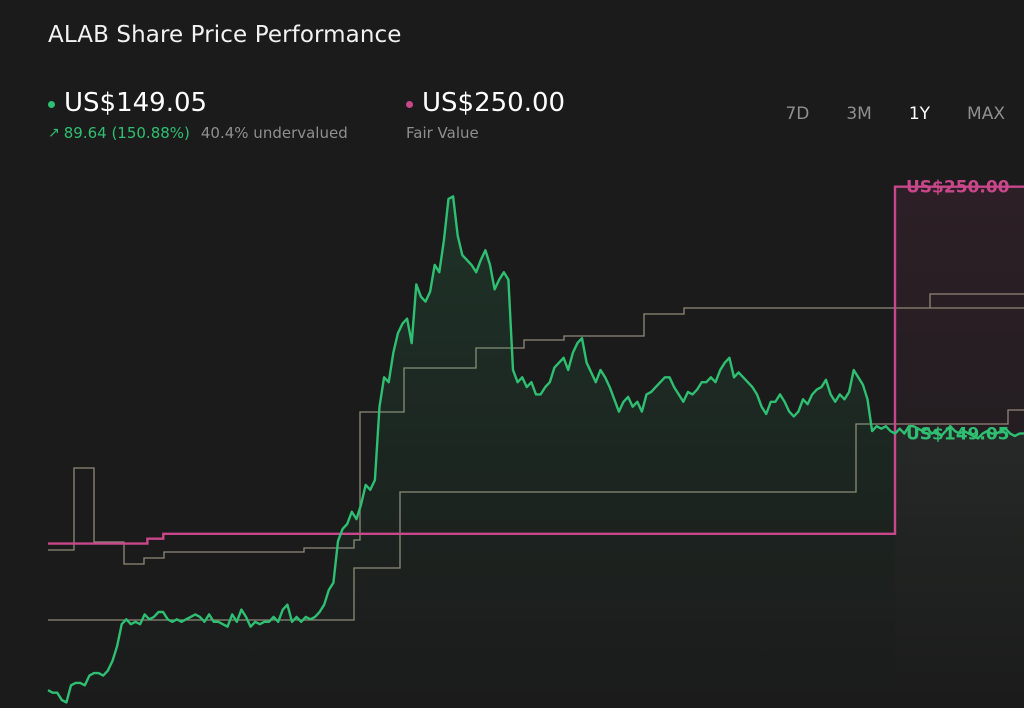 The width and height of the screenshot is (1024, 708). Describe the element at coordinates (225, 35) in the screenshot. I see `chart-title: ALAB Share Price Performance` at that location.